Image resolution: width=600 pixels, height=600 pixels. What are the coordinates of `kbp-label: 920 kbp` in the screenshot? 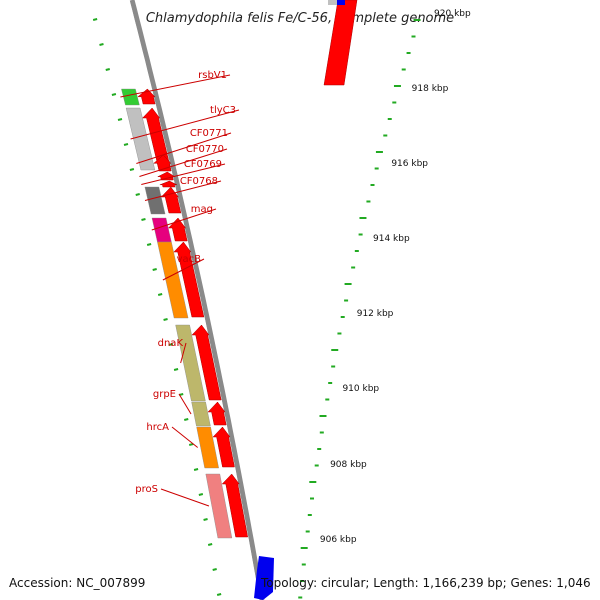 It's located at (452, 14).